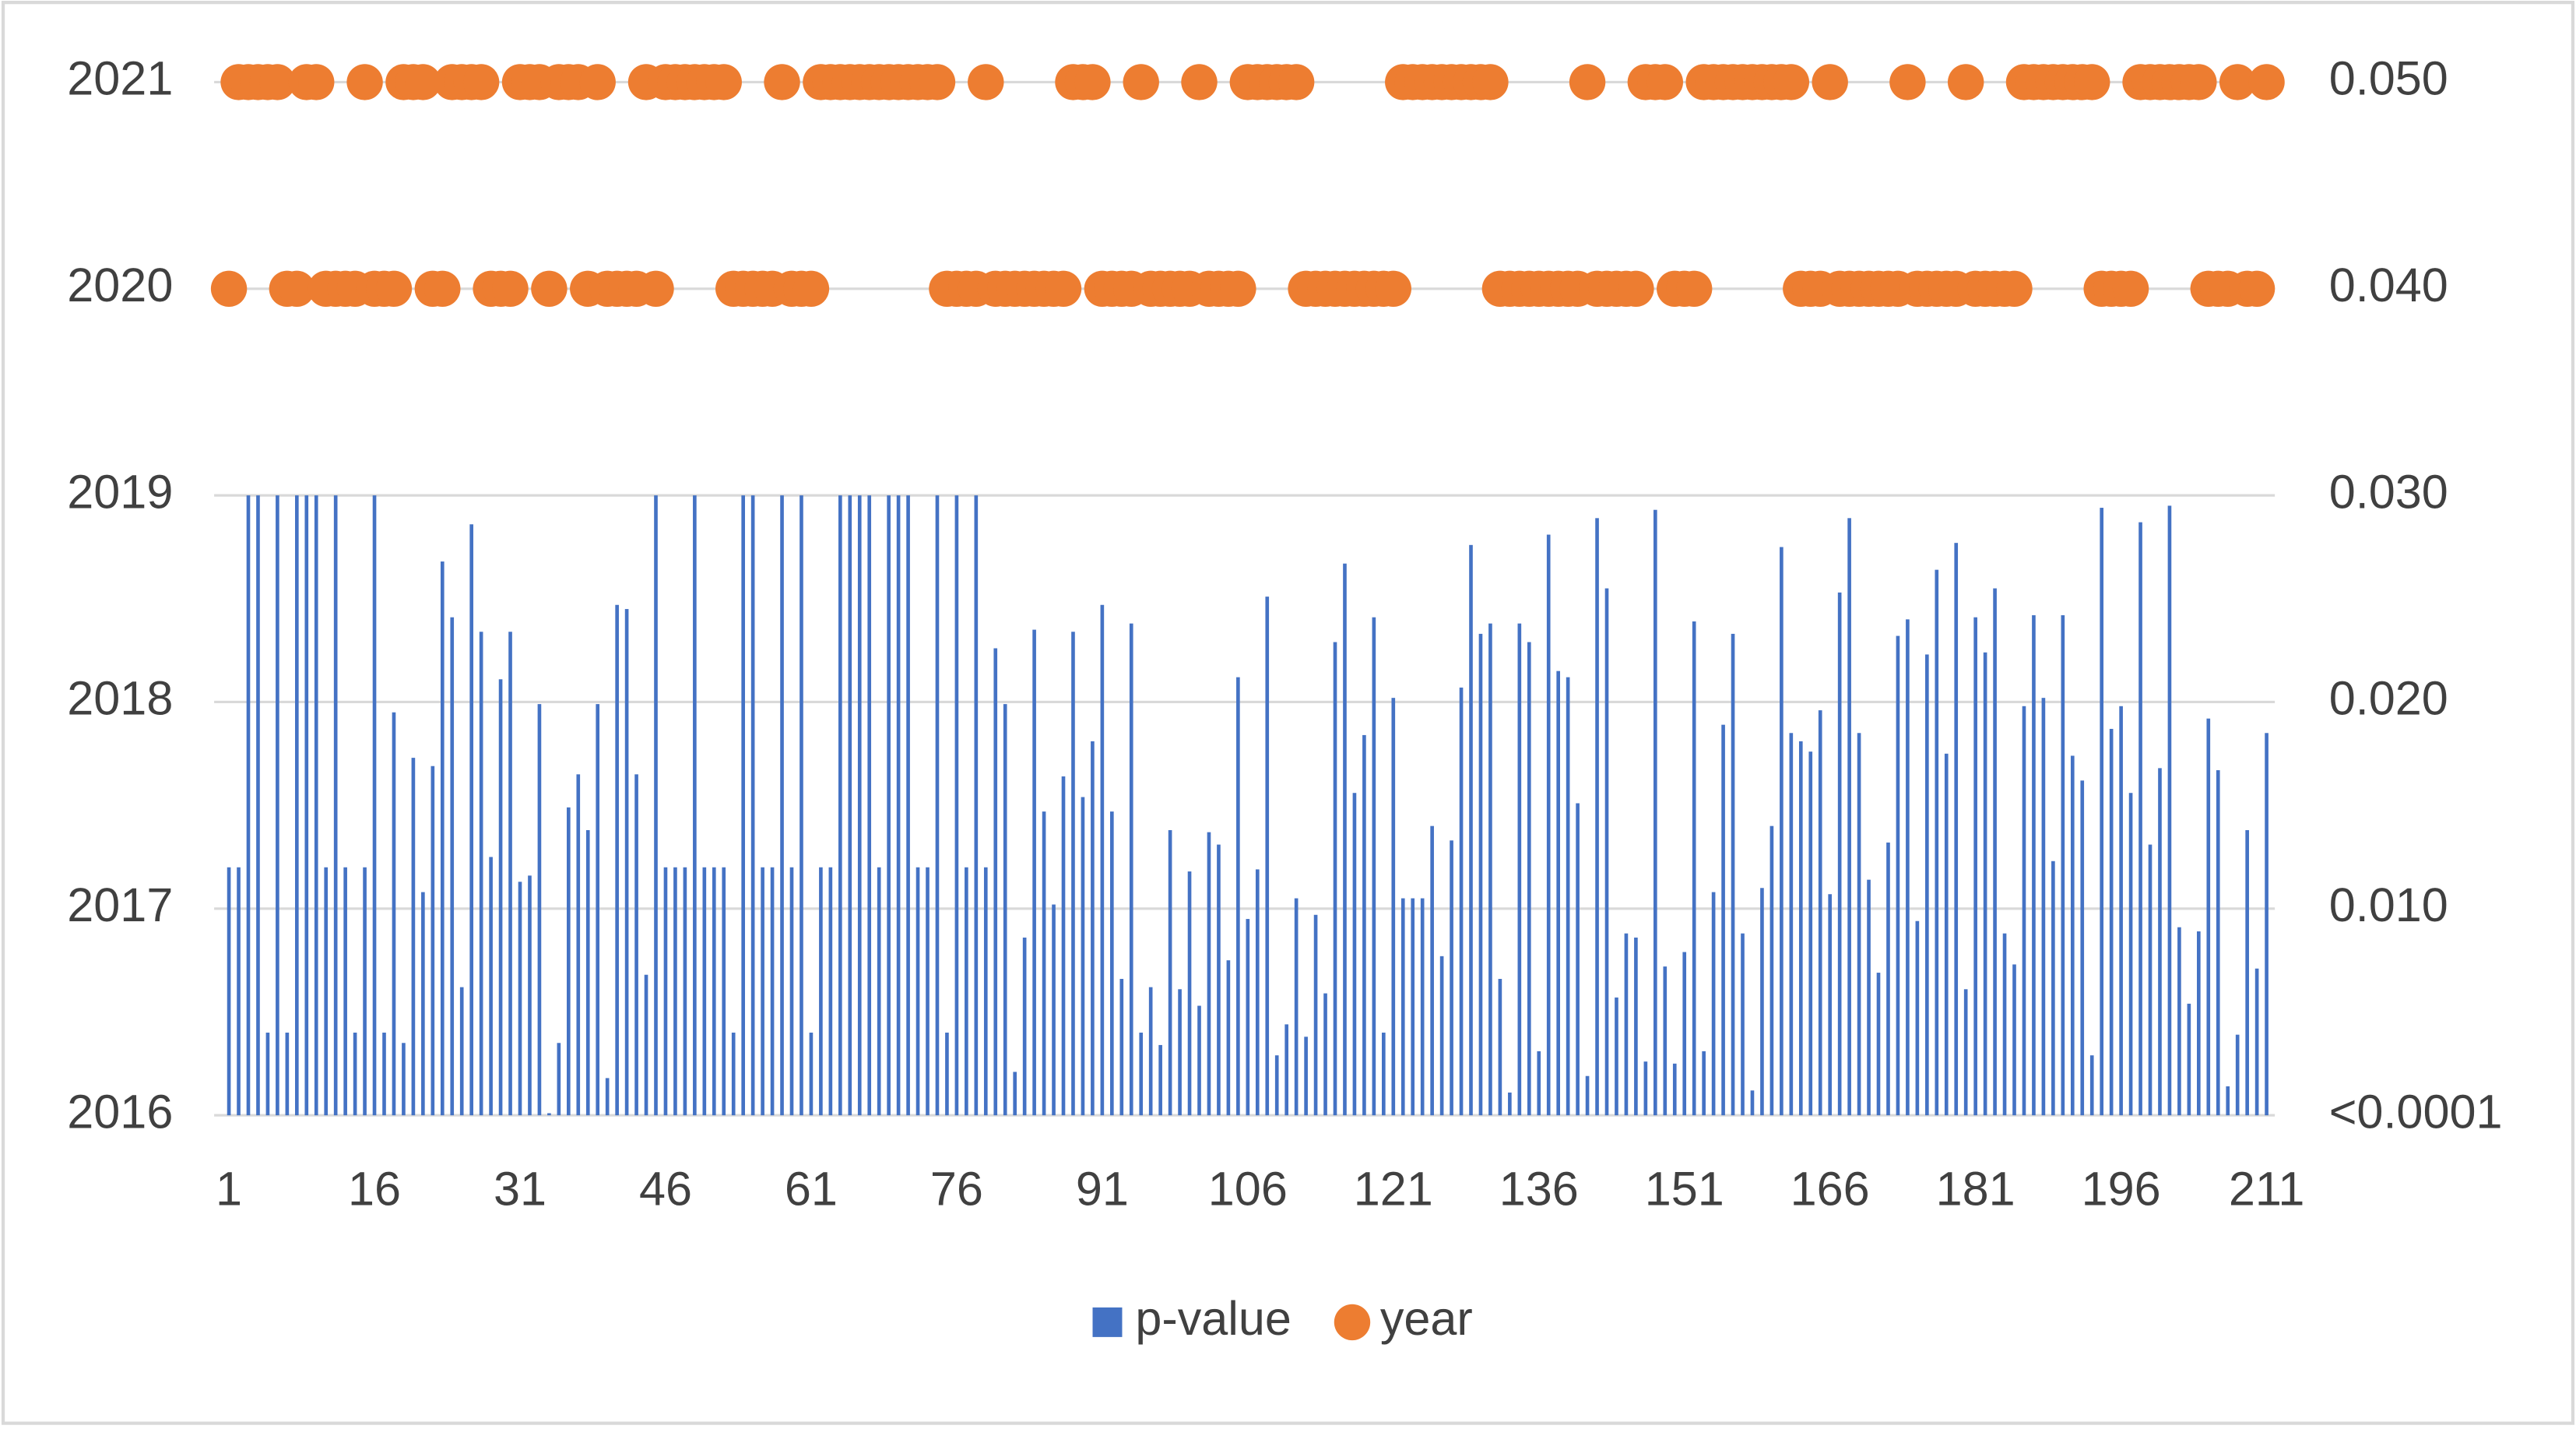 The height and width of the screenshot is (1429, 2576). I want to click on y-tick-label: 2020, so click(120, 285).